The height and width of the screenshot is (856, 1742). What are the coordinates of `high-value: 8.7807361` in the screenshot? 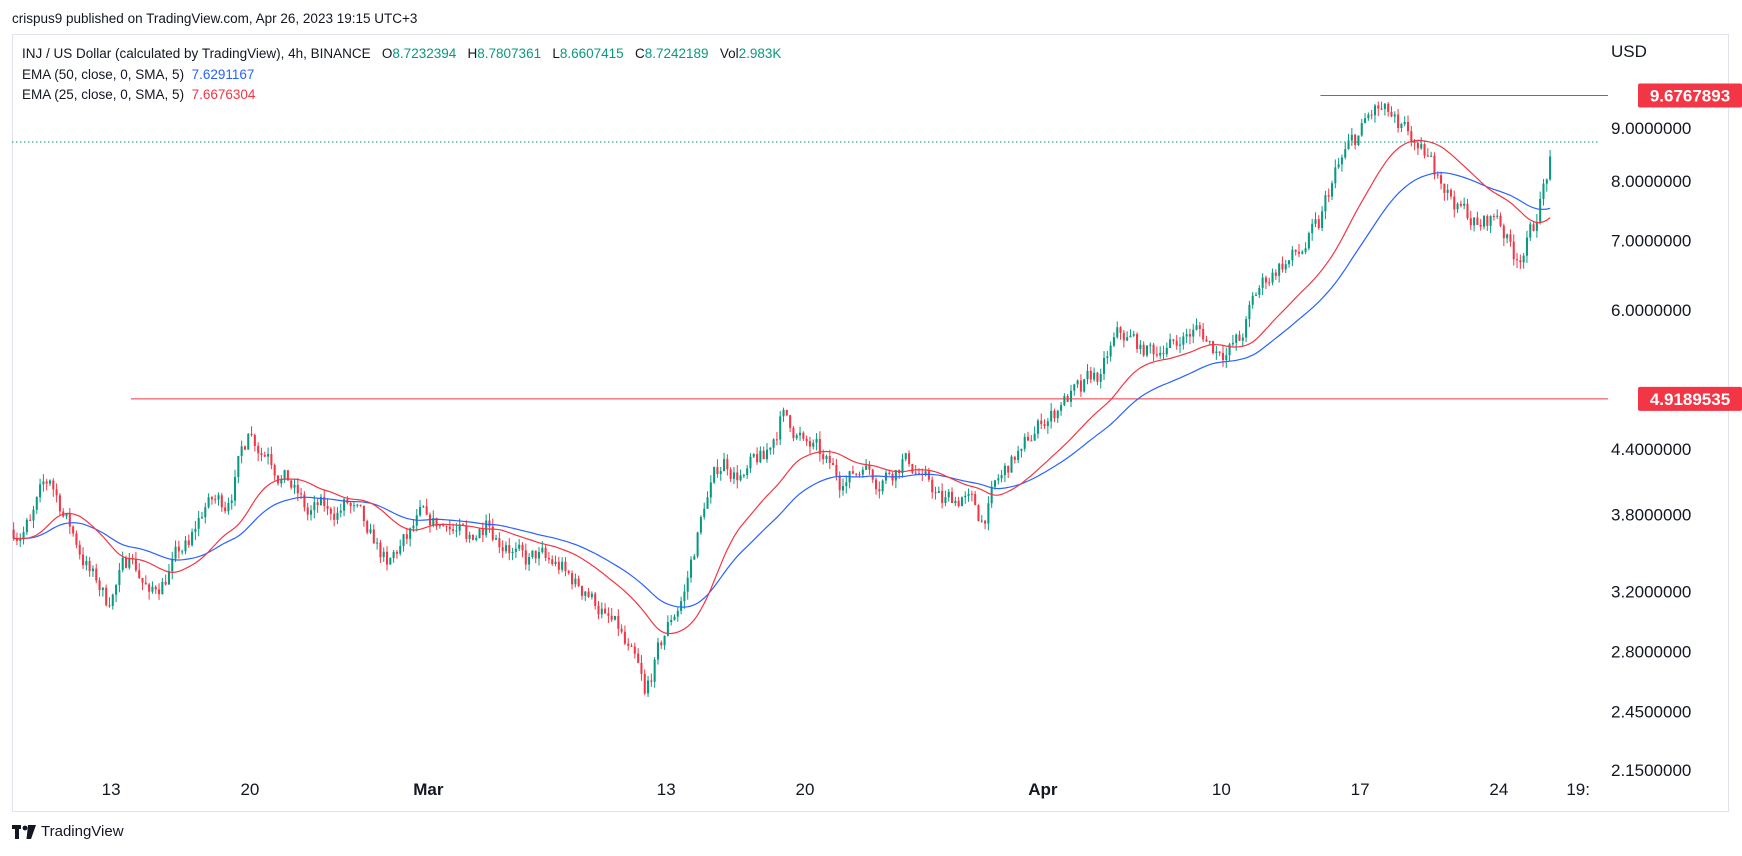 It's located at (509, 53).